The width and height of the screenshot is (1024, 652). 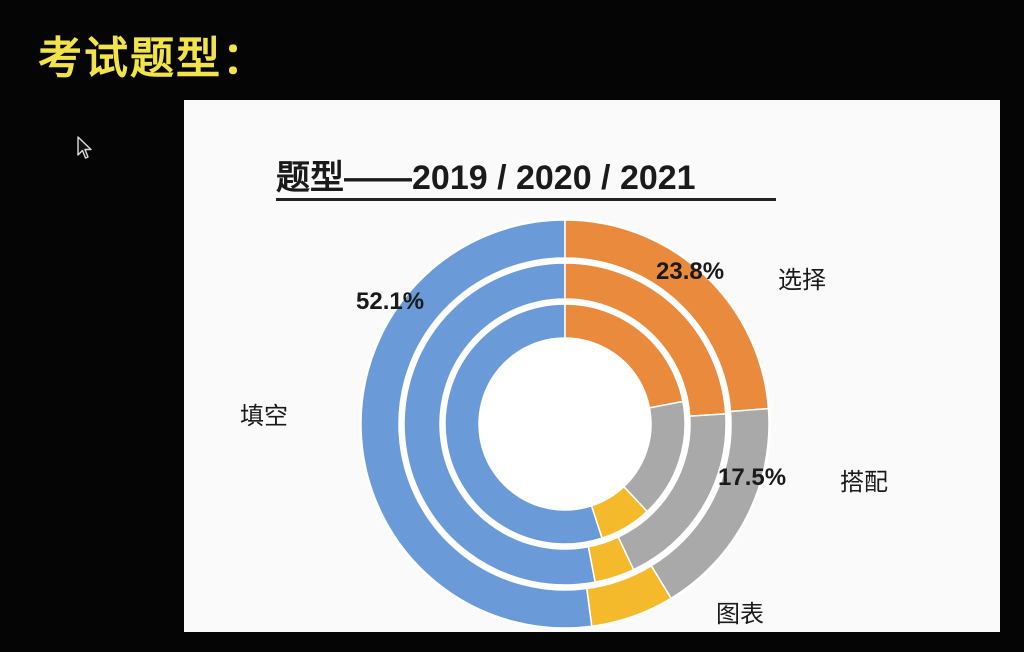 What do you see at coordinates (524, 424) in the screenshot?
I see `ring-3-slice-fill-blank` at bounding box center [524, 424].